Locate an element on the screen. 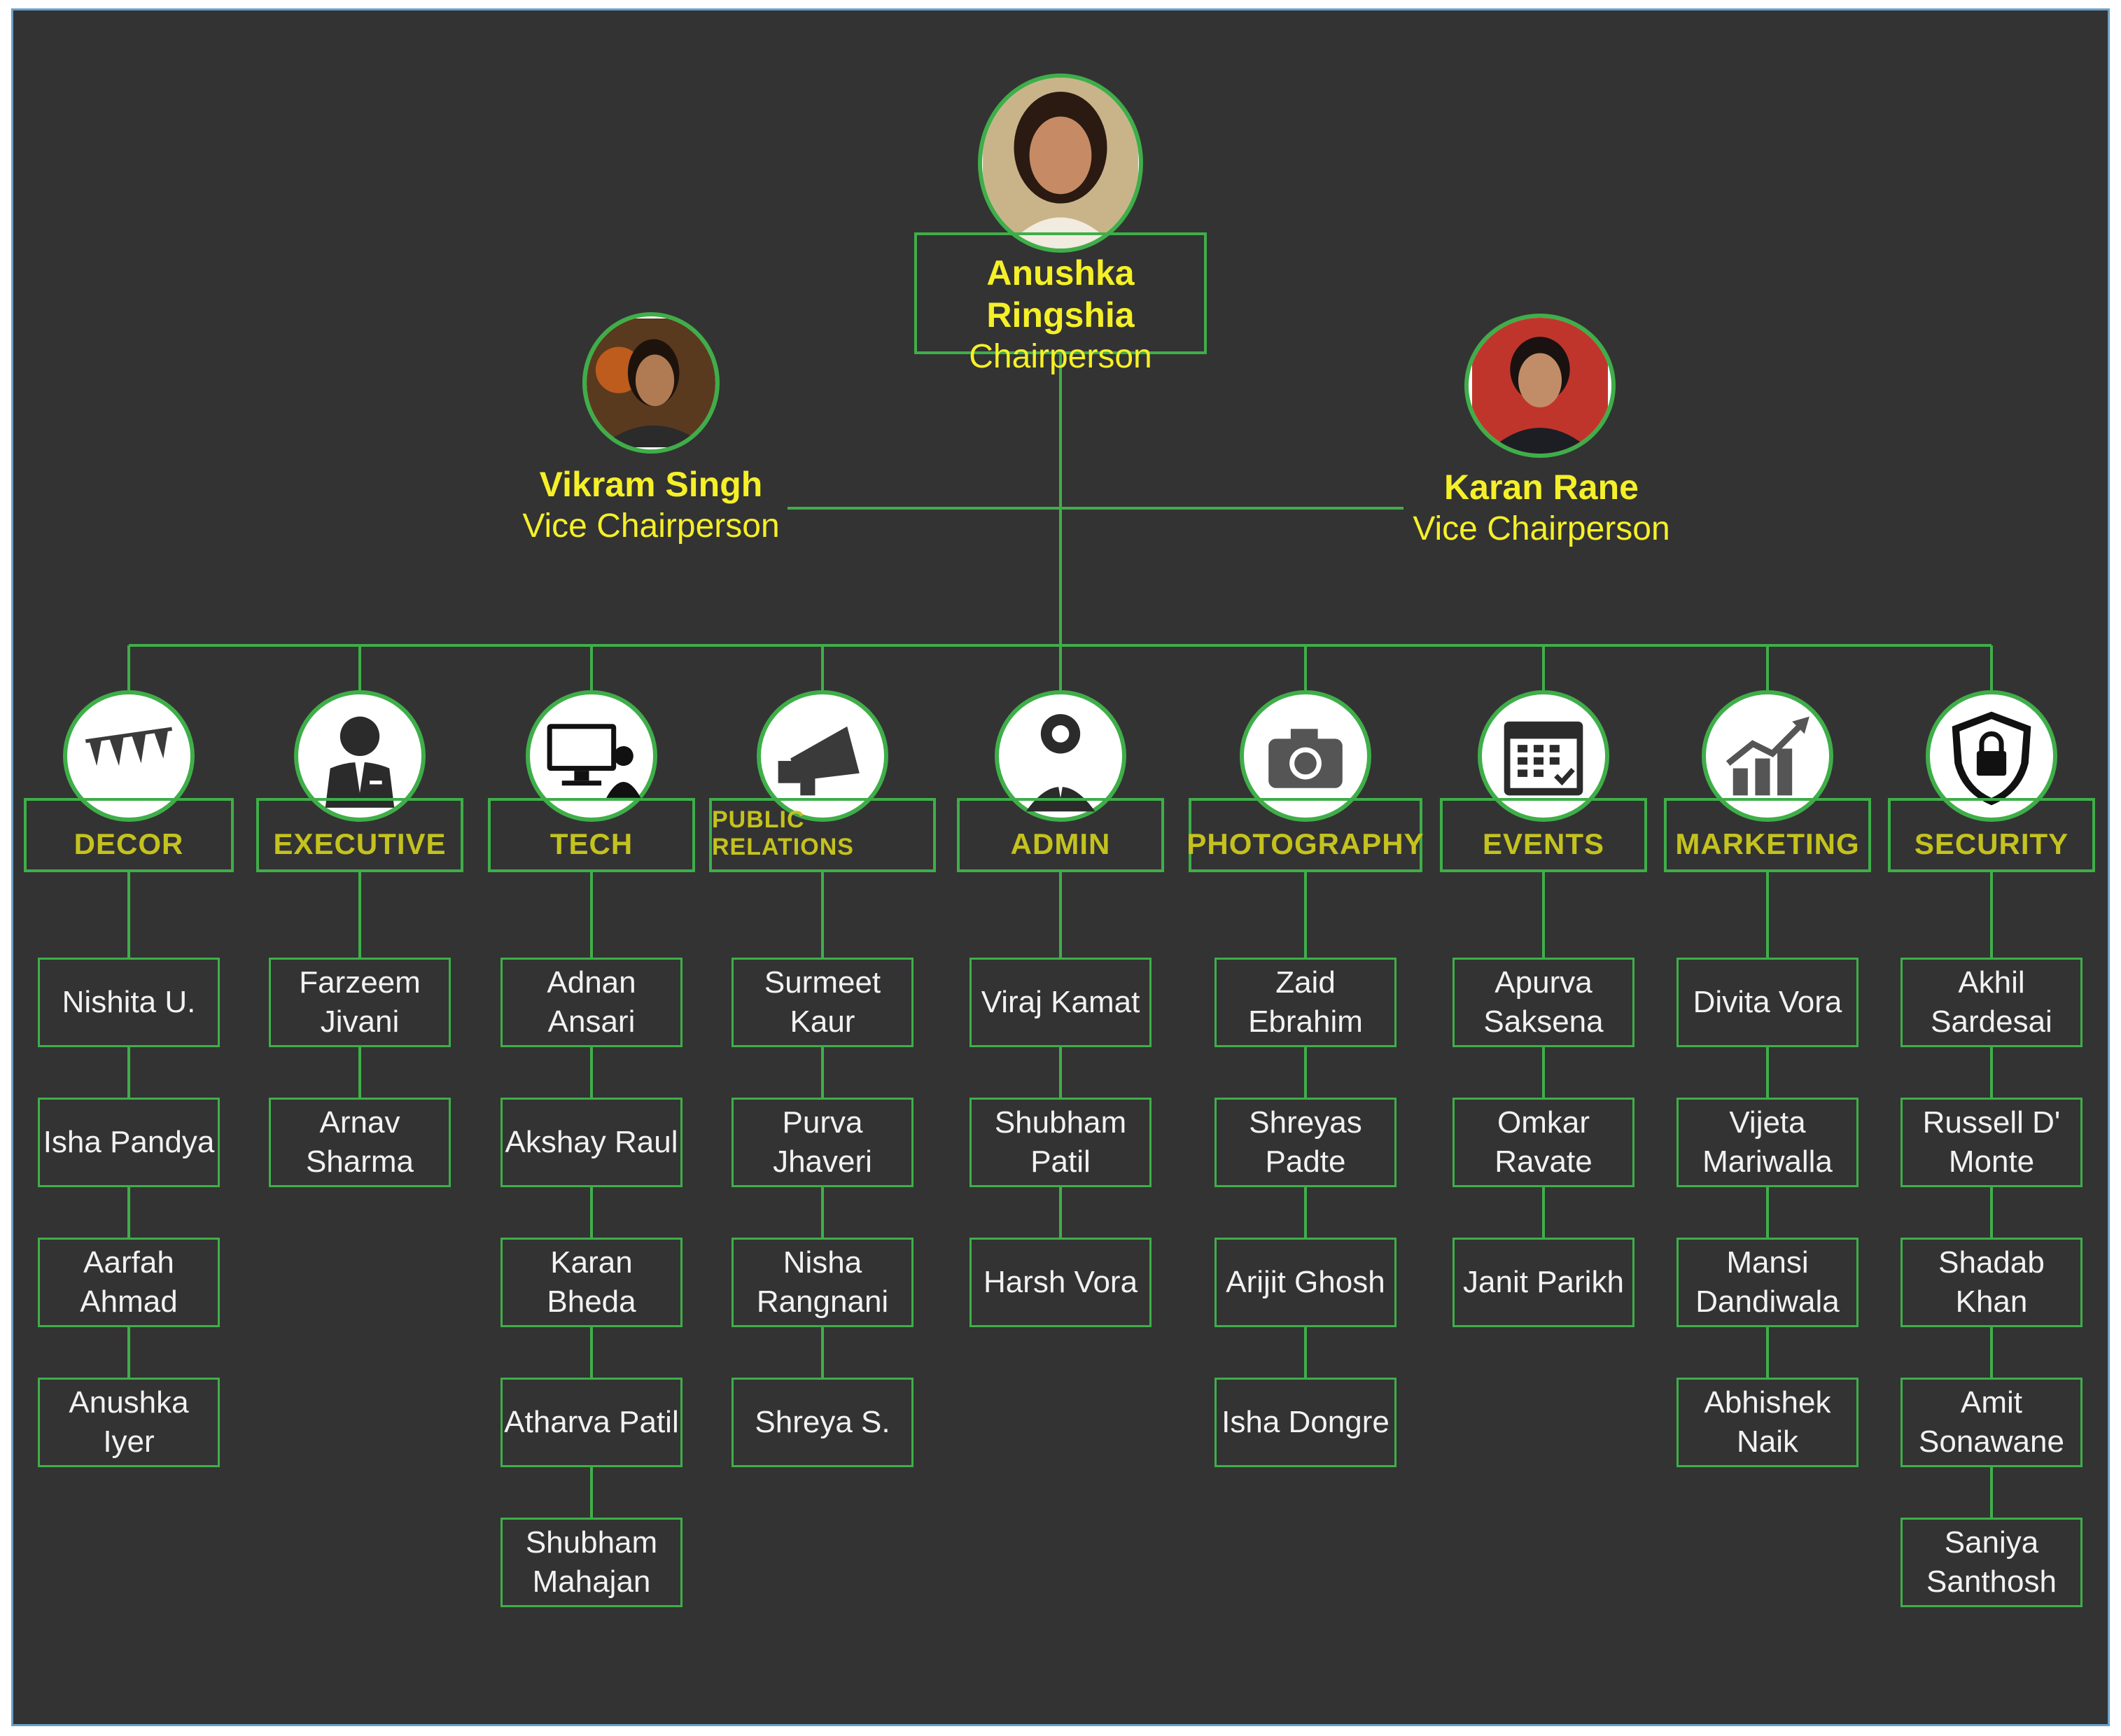 This screenshot has width=2121, height=1736. vice-chair-left-avatar is located at coordinates (651, 383).